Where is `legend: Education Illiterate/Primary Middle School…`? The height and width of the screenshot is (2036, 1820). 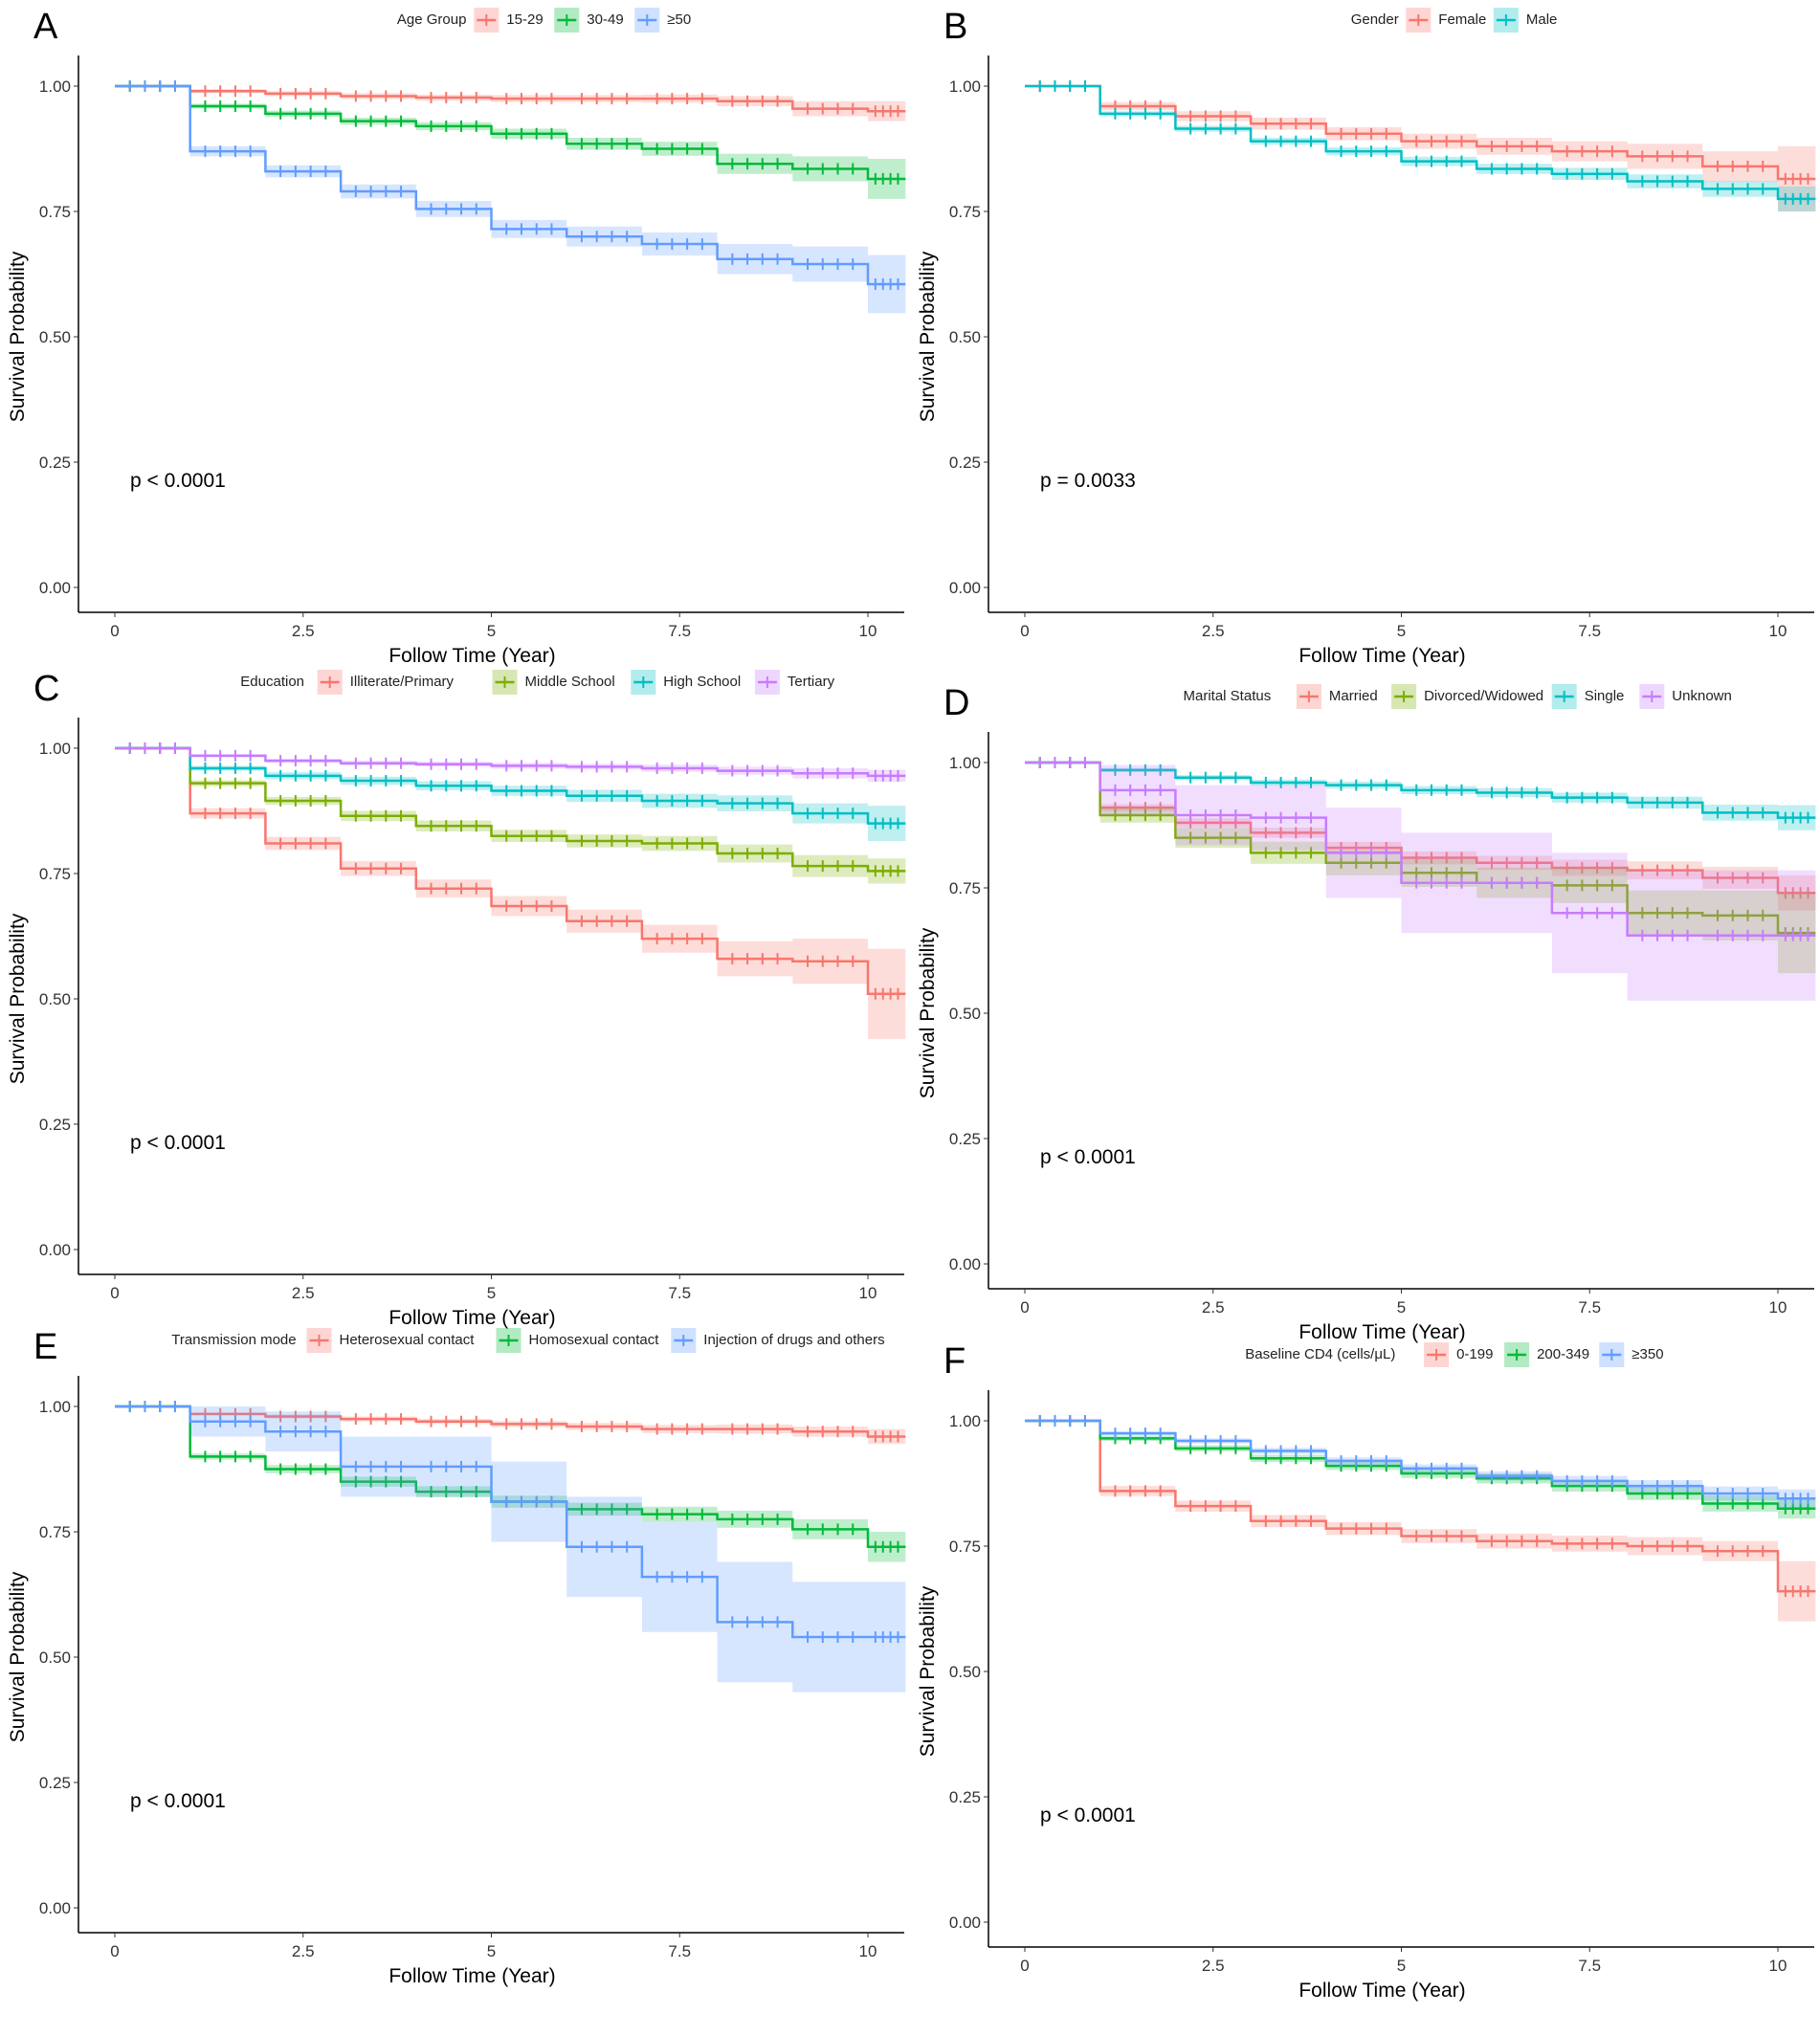
legend: Education Illiterate/Primary Middle School… is located at coordinates (537, 682).